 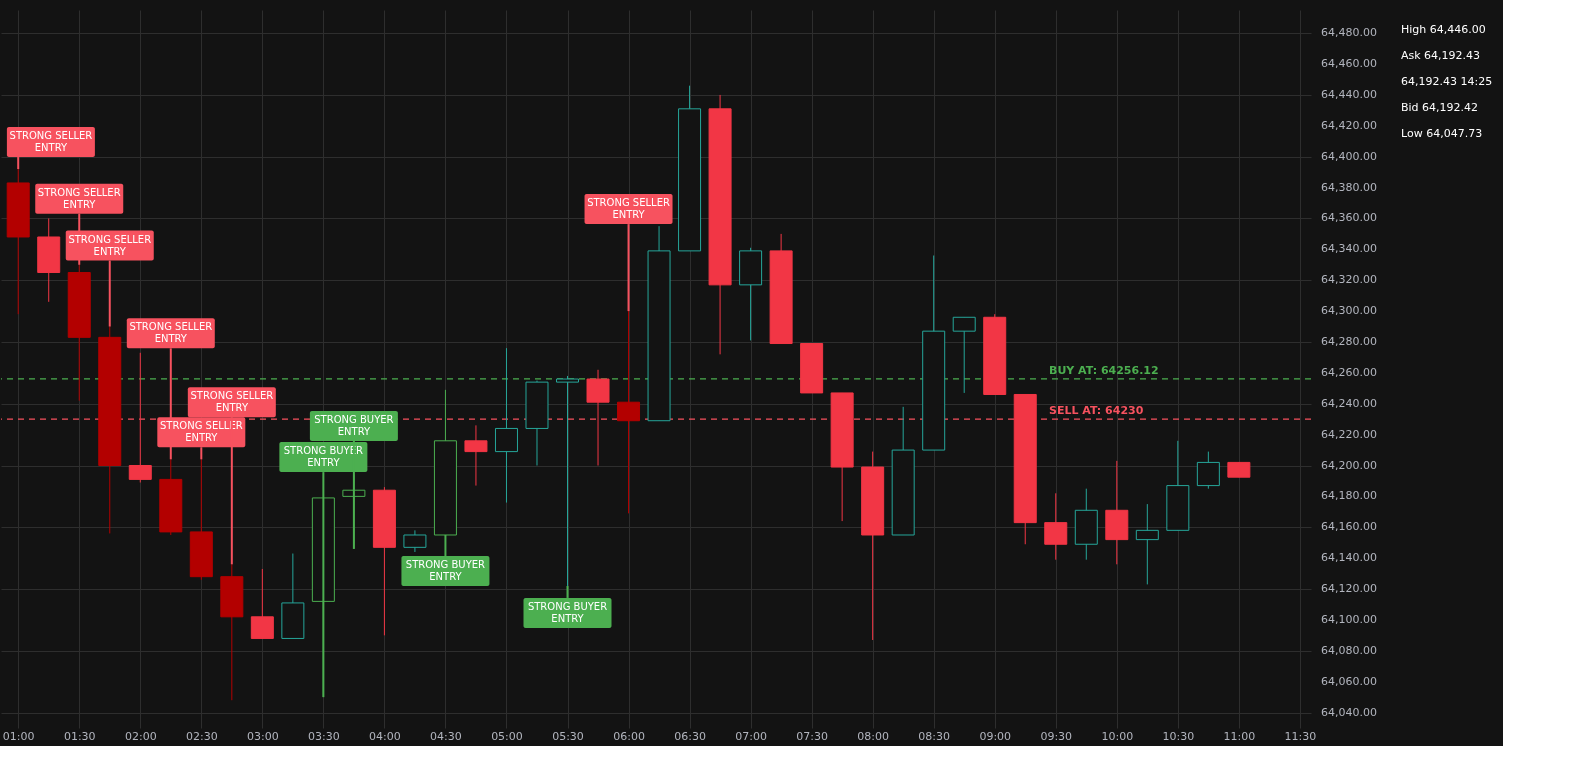 I want to click on y-tick-label: 64,340.00, so click(x=1349, y=249).